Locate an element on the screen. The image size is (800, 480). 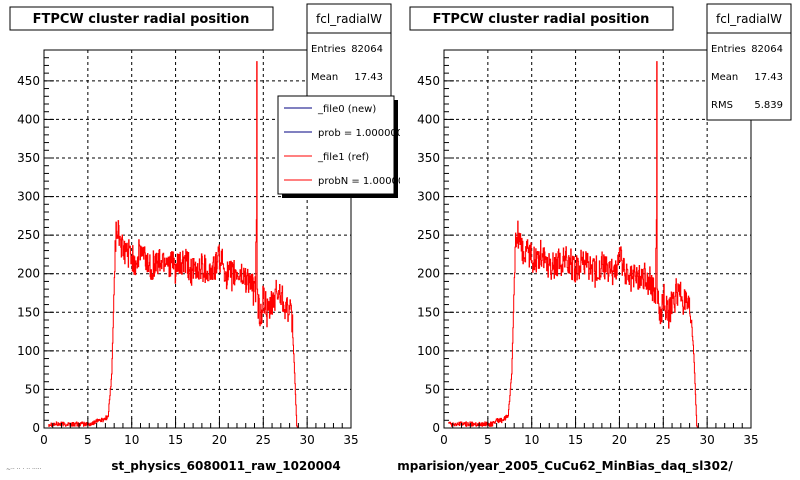
corner-label: ~·· ·· · ·· ····· is located at coordinates (24, 469).